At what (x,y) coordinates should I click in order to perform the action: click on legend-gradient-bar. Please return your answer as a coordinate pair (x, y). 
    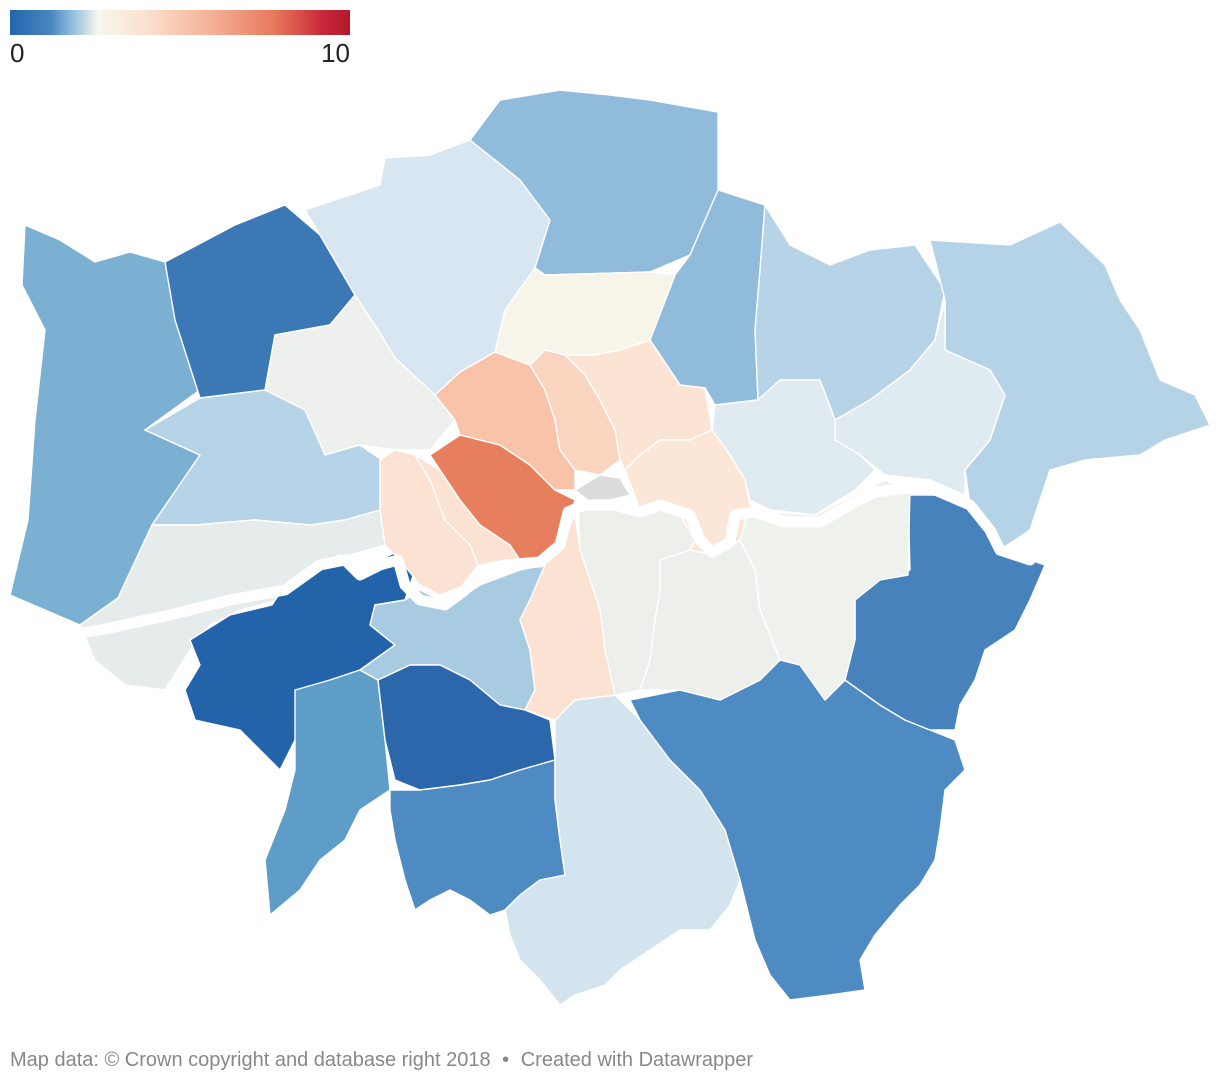
    Looking at the image, I should click on (180, 22).